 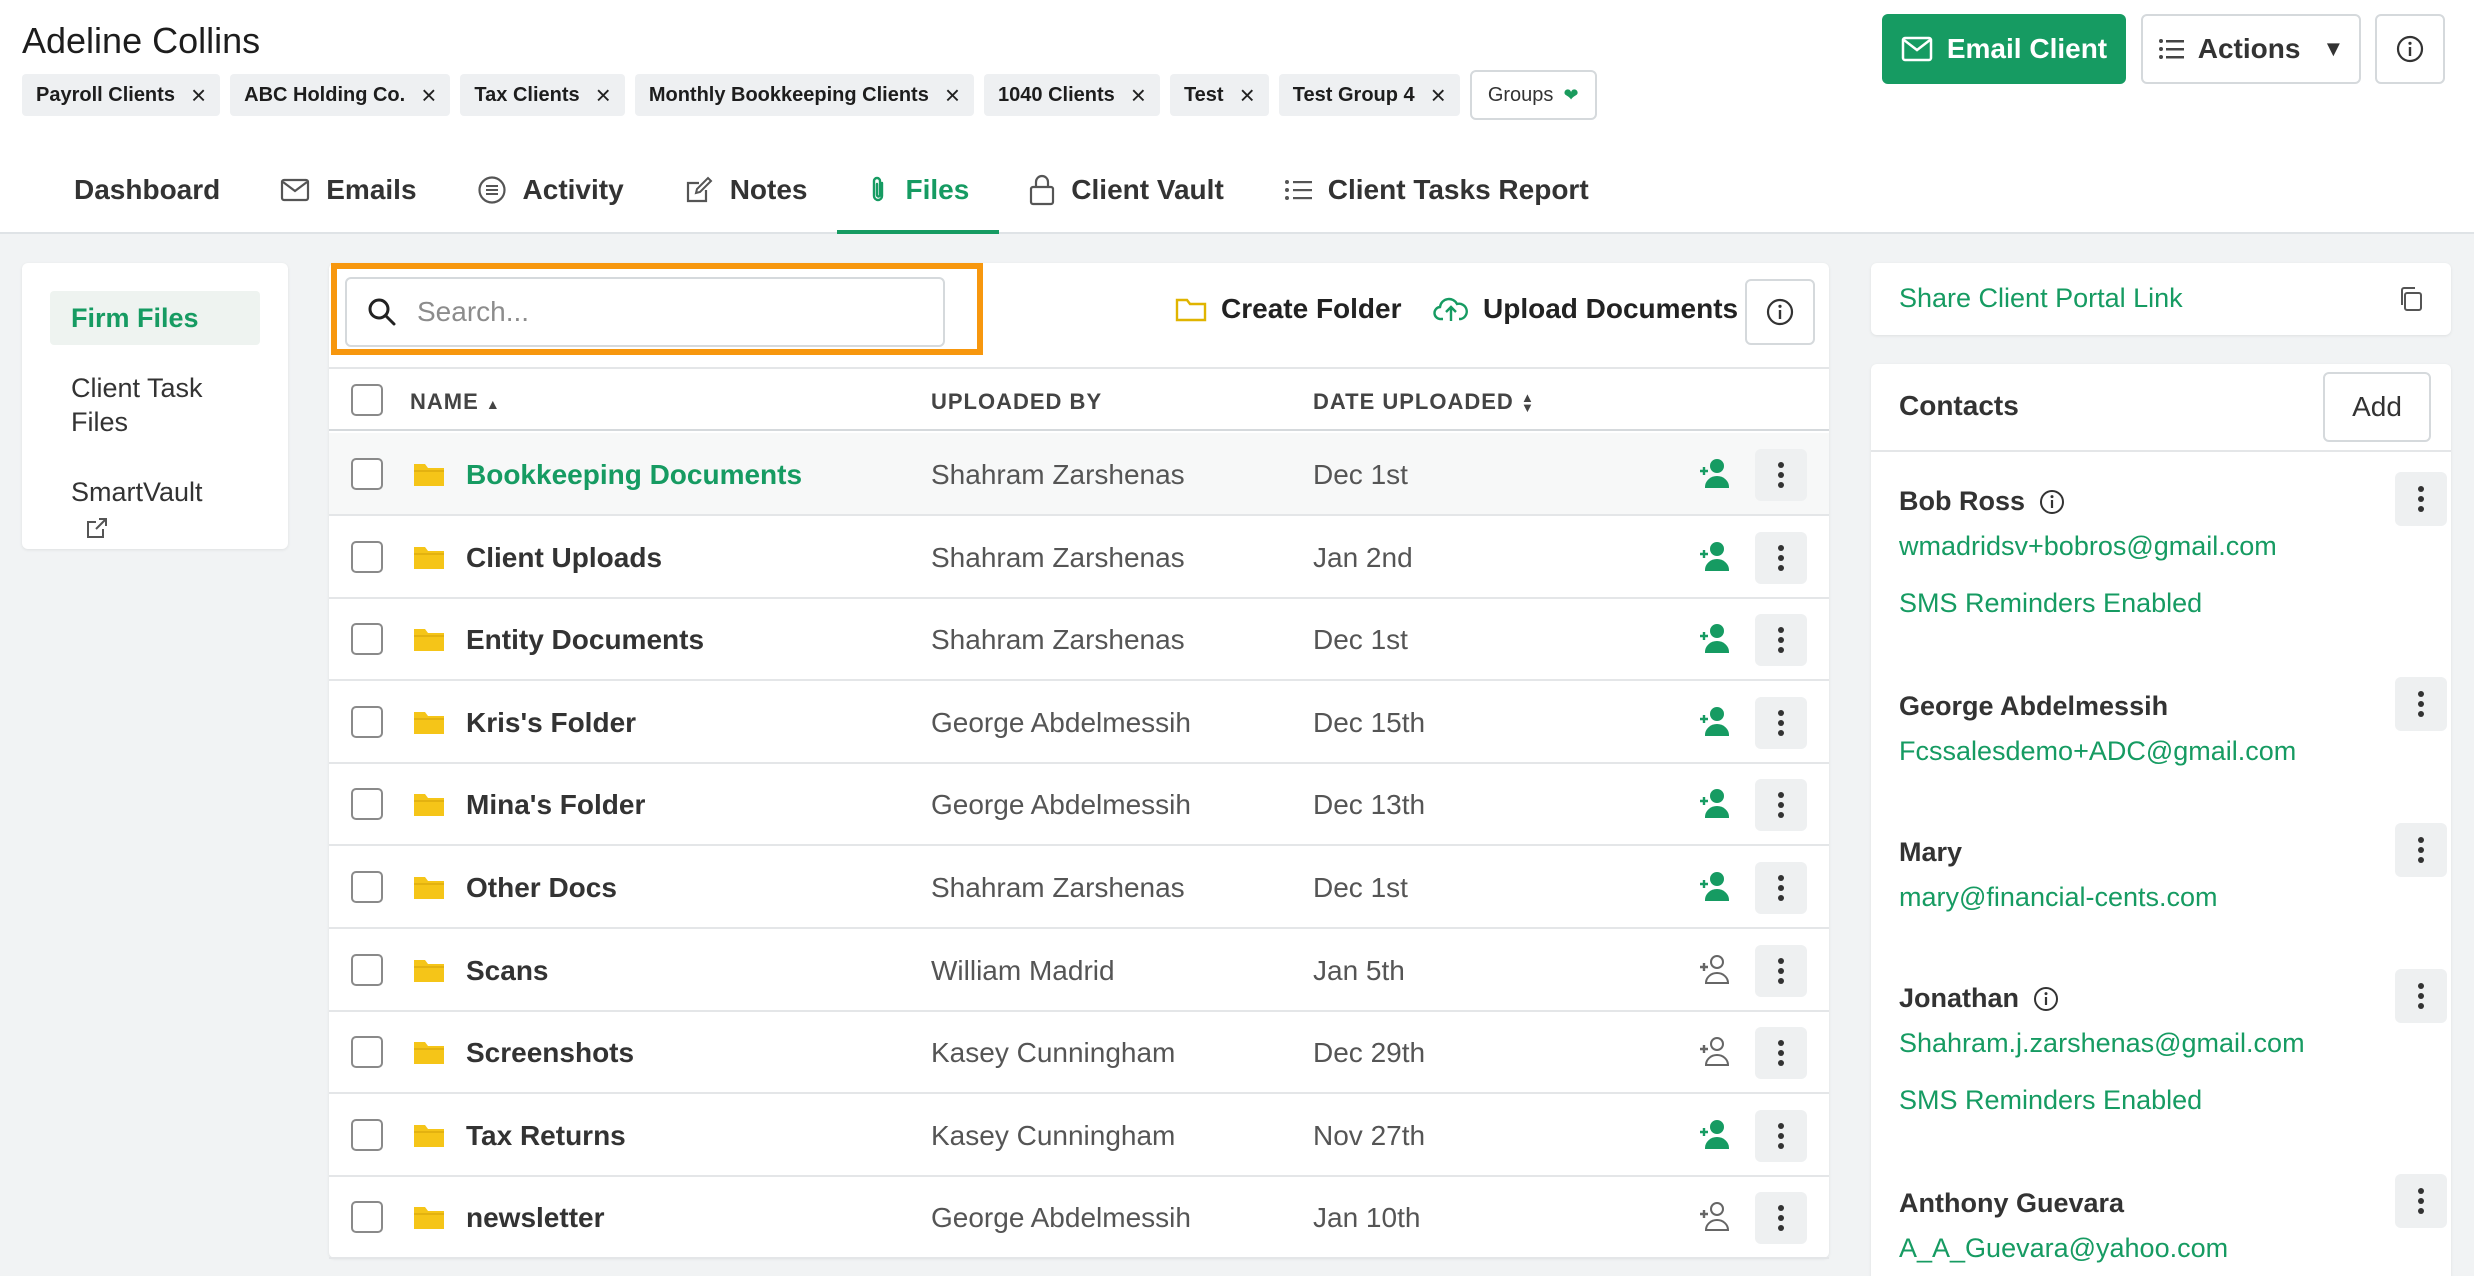 I want to click on contact-email: mary@financial-cents.com, so click(x=2058, y=897).